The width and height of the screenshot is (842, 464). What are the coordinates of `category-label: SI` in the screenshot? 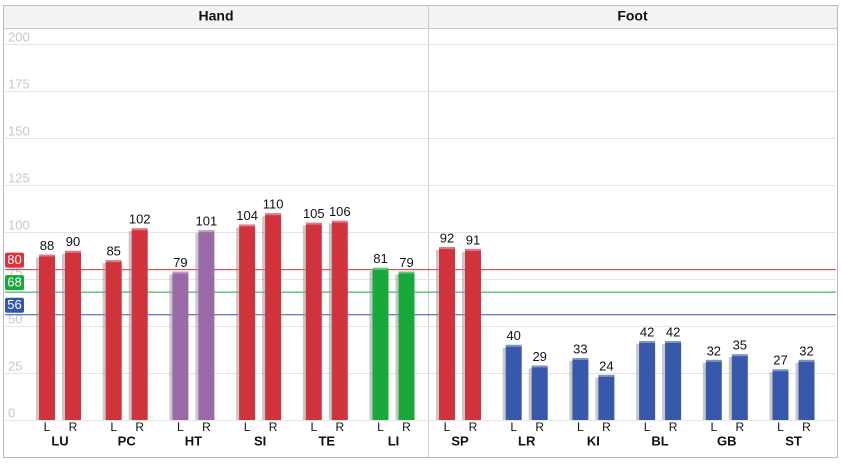 It's located at (260, 440).